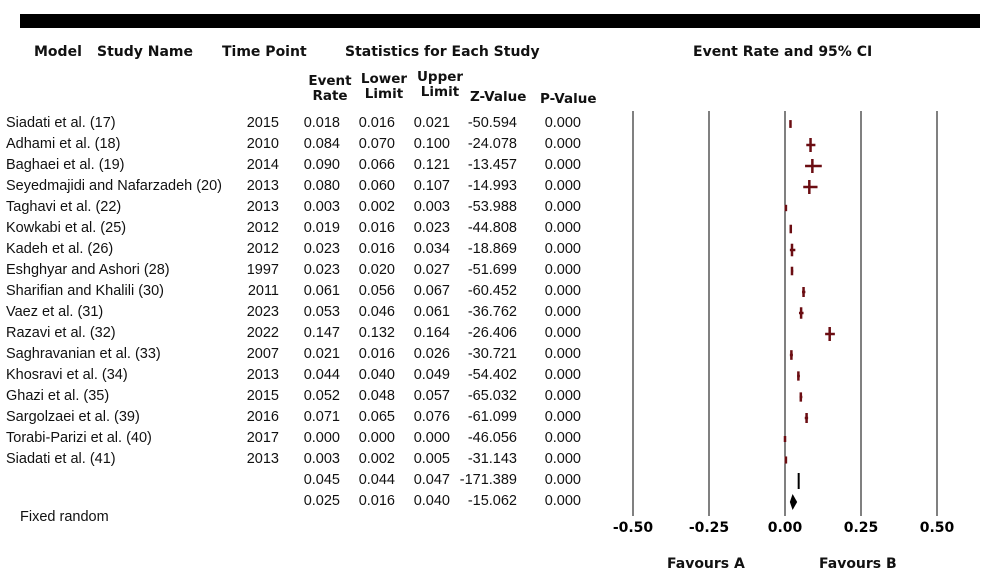  I want to click on header-p-value: P-Value, so click(568, 99).